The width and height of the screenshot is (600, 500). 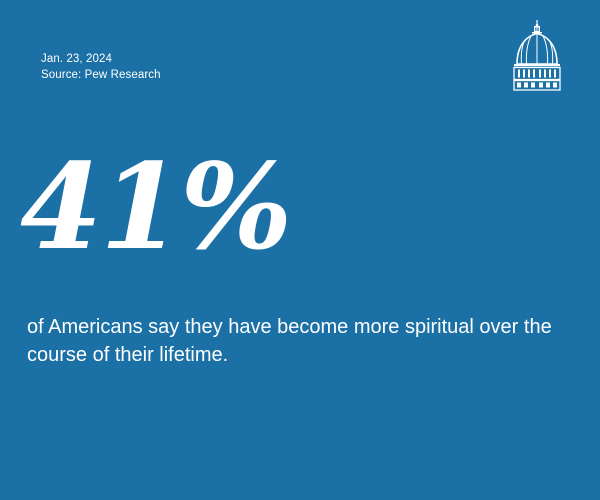 What do you see at coordinates (537, 55) in the screenshot?
I see `capitol-dome-icon` at bounding box center [537, 55].